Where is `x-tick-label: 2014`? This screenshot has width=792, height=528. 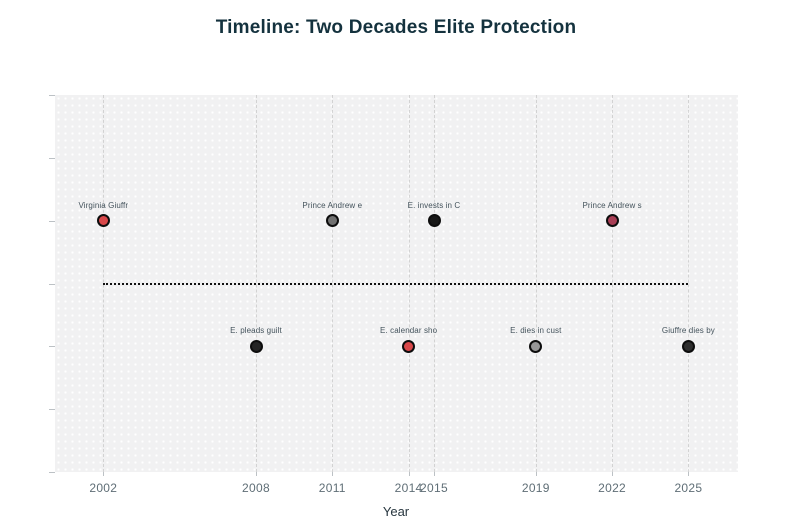 x-tick-label: 2014 is located at coordinates (408, 488).